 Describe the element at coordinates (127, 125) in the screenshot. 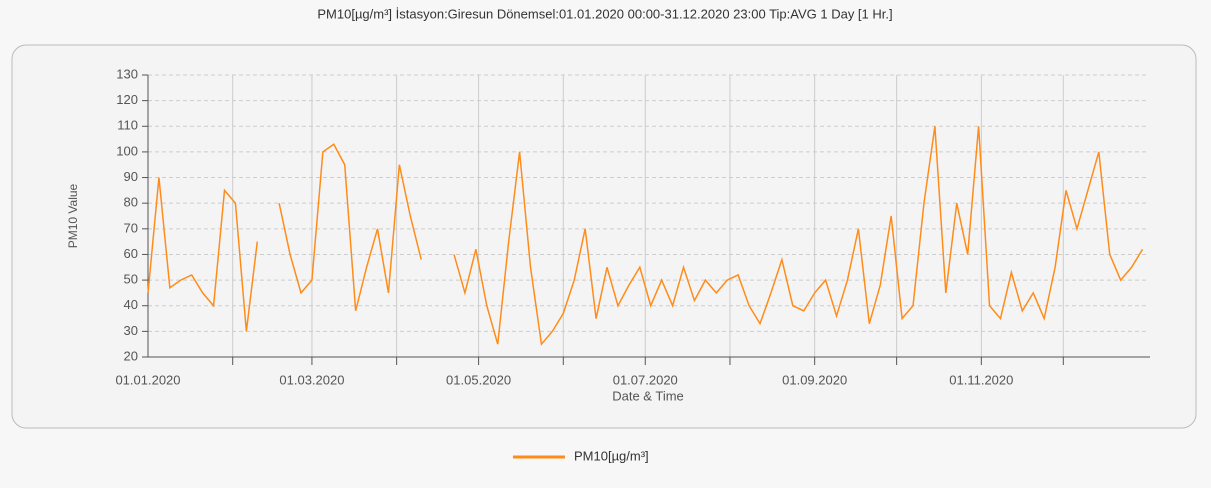

I see `y-tick-label: 110` at that location.